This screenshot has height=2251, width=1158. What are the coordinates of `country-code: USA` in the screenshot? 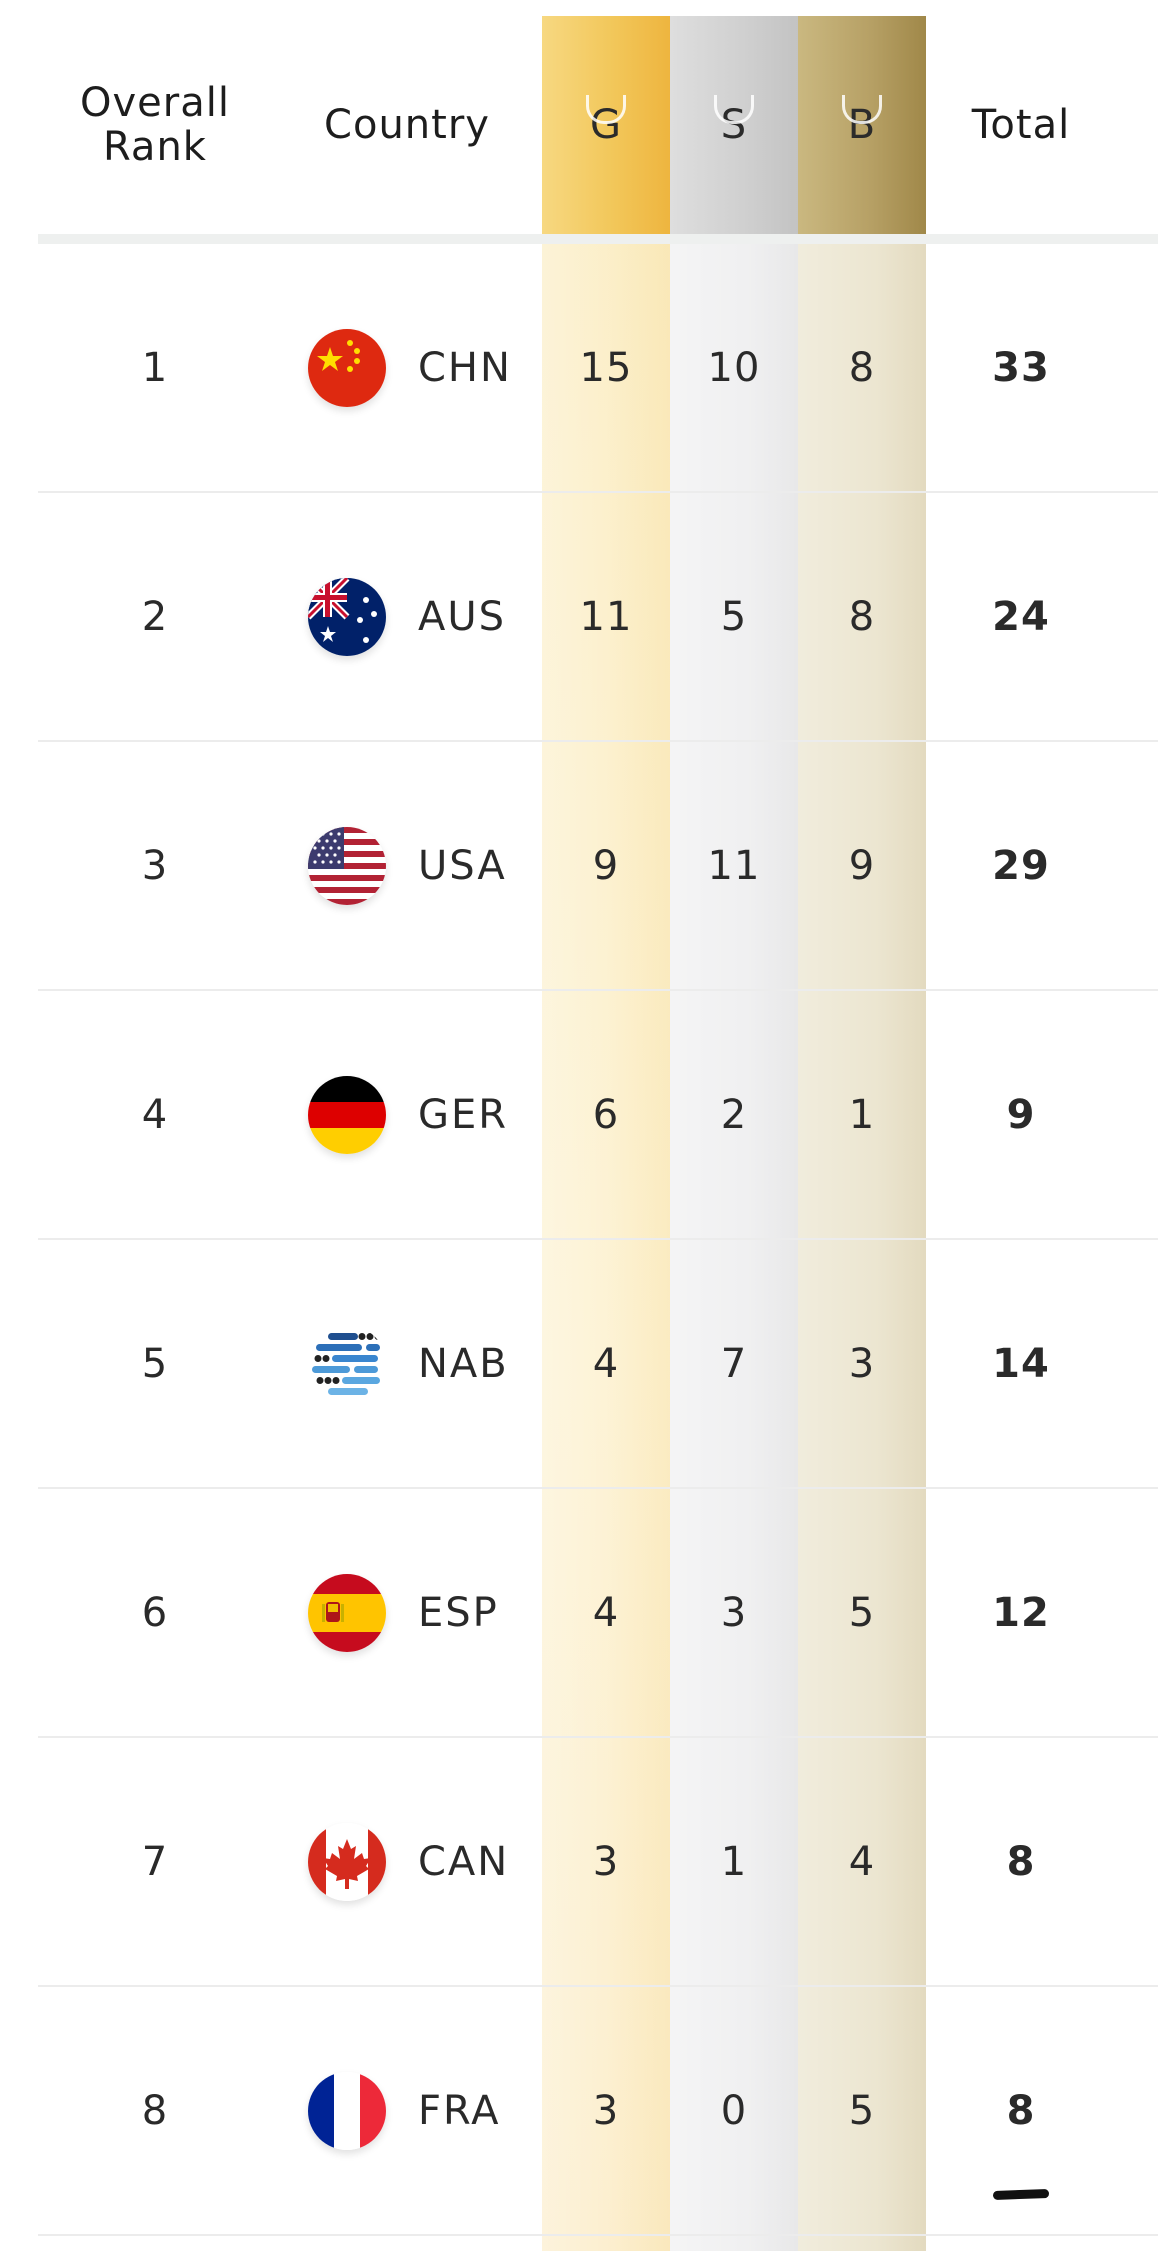 It's located at (462, 865).